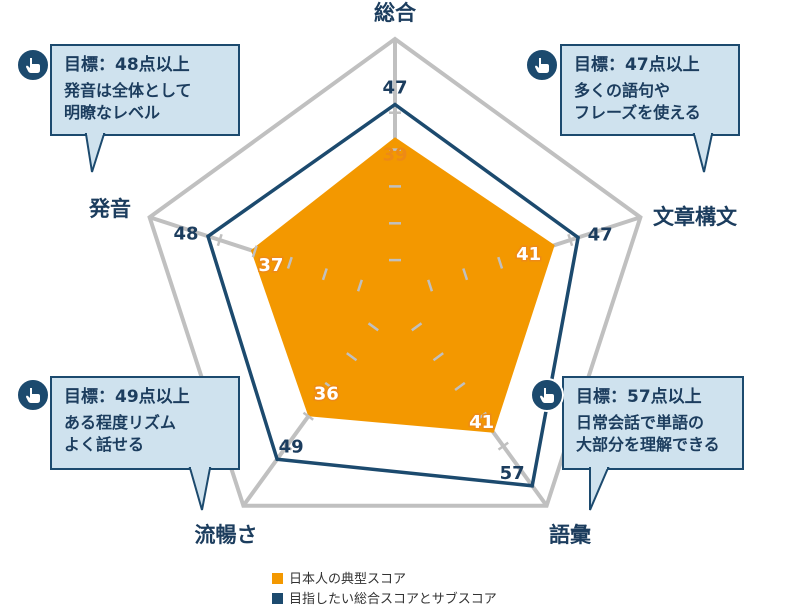 Image resolution: width=790 pixels, height=607 pixels. What do you see at coordinates (348, 579) in the screenshot?
I see `legend-label: 日本人の典型スコア` at bounding box center [348, 579].